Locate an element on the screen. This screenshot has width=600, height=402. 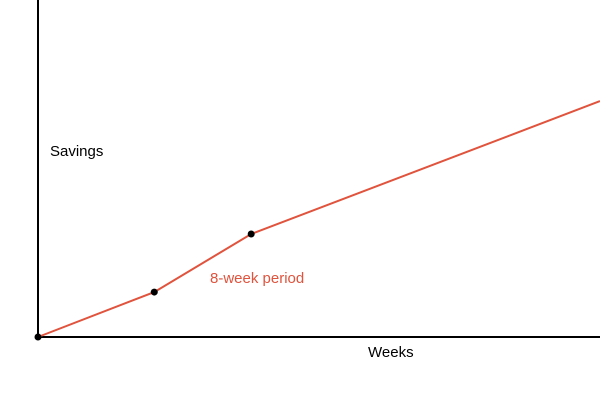
annotation-8-week-period: 8-week period is located at coordinates (257, 278).